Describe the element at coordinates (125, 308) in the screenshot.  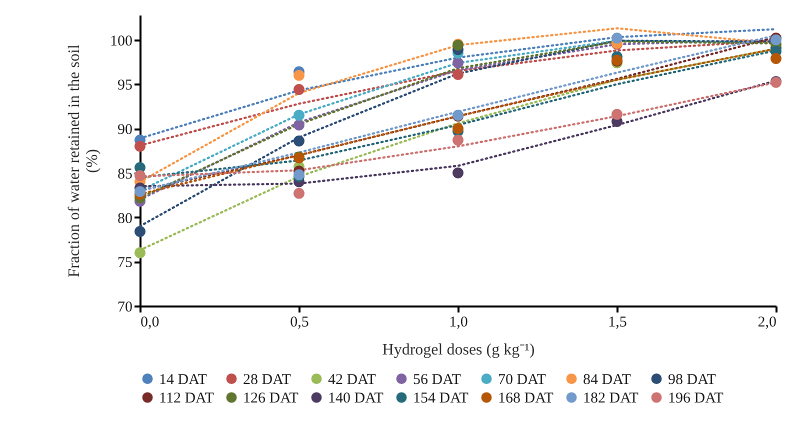
I see `y-tick-label: 70` at that location.